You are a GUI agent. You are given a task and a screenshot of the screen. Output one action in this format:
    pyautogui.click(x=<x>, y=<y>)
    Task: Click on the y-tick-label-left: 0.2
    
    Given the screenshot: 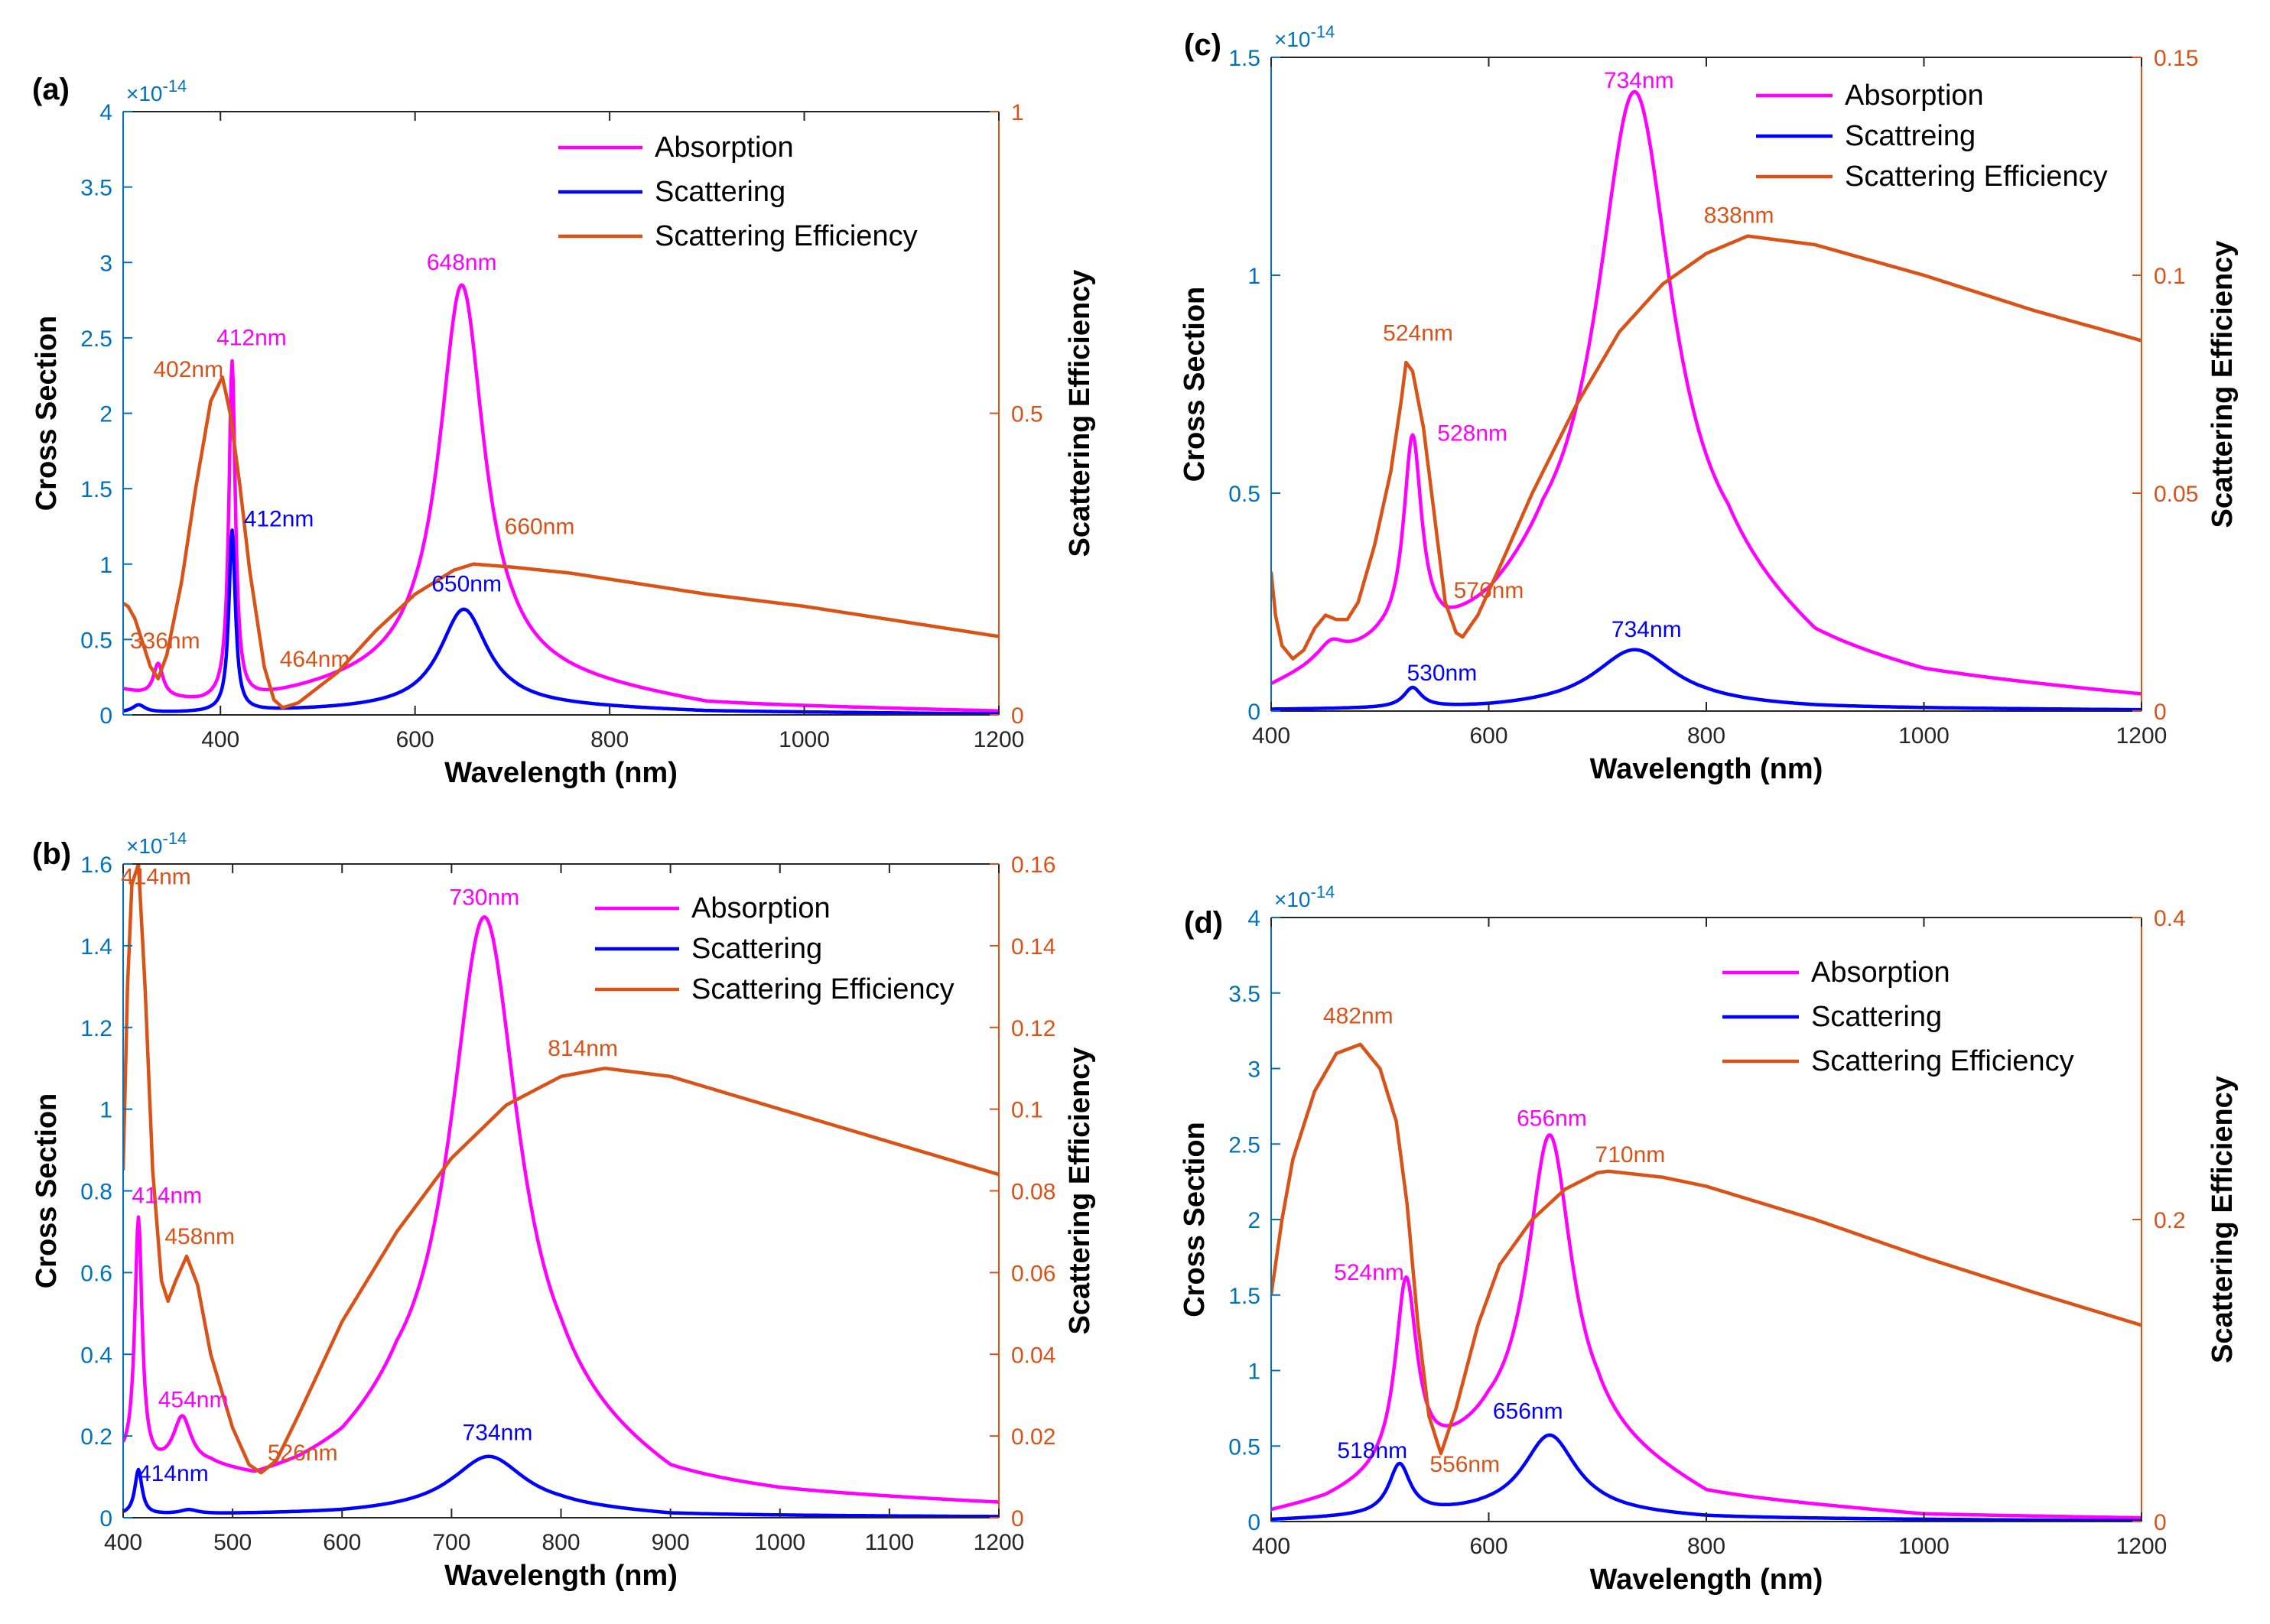 What is the action you would take?
    pyautogui.click(x=96, y=1437)
    